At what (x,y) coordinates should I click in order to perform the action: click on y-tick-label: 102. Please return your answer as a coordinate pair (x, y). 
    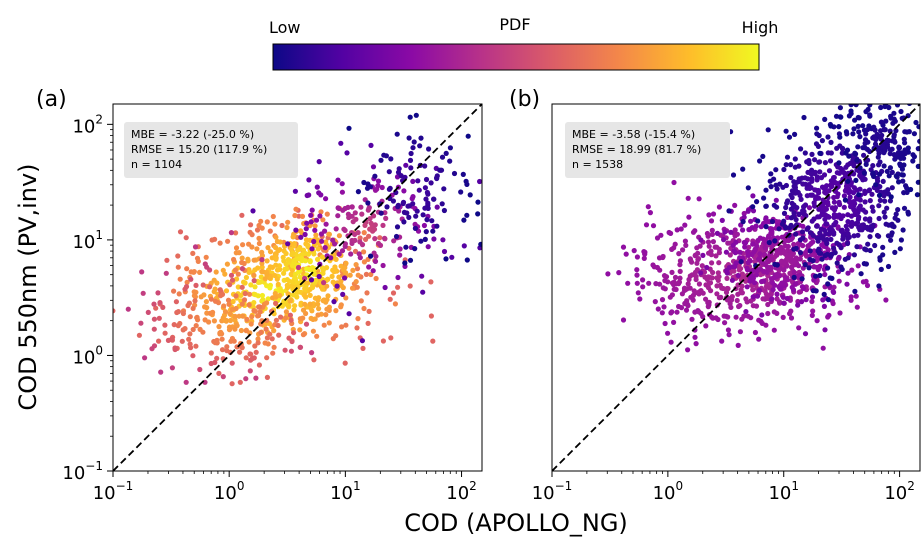
    Looking at the image, I should click on (87, 124).